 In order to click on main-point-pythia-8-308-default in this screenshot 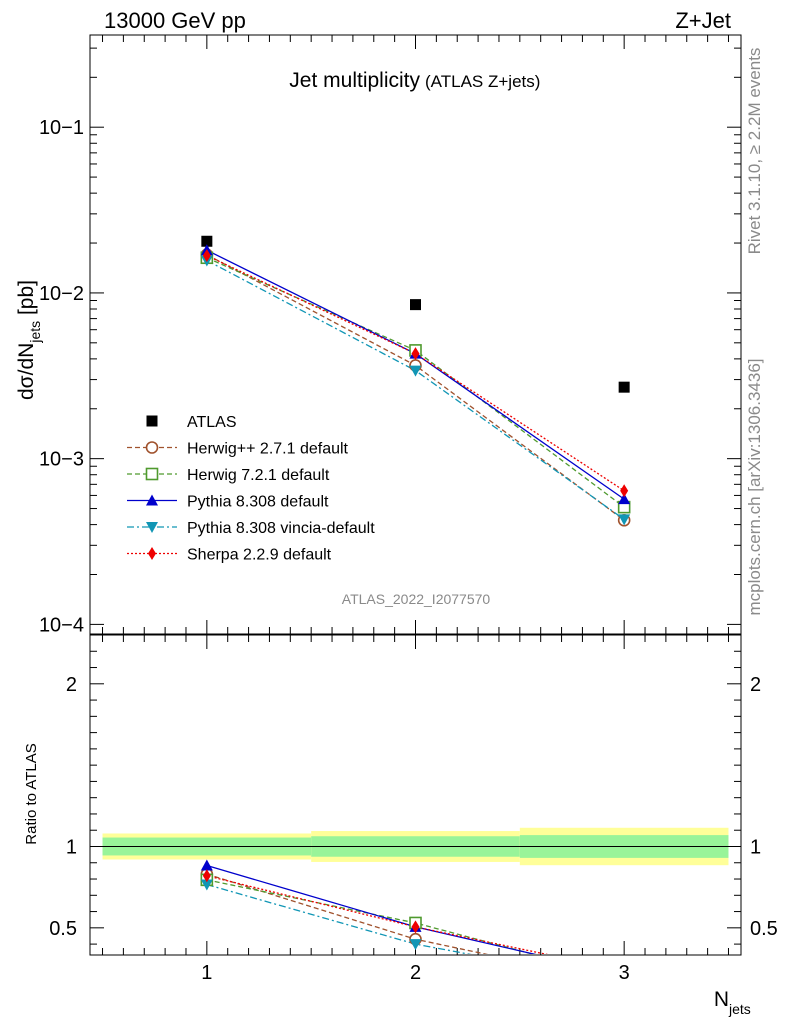, I will do `click(624, 499)`.